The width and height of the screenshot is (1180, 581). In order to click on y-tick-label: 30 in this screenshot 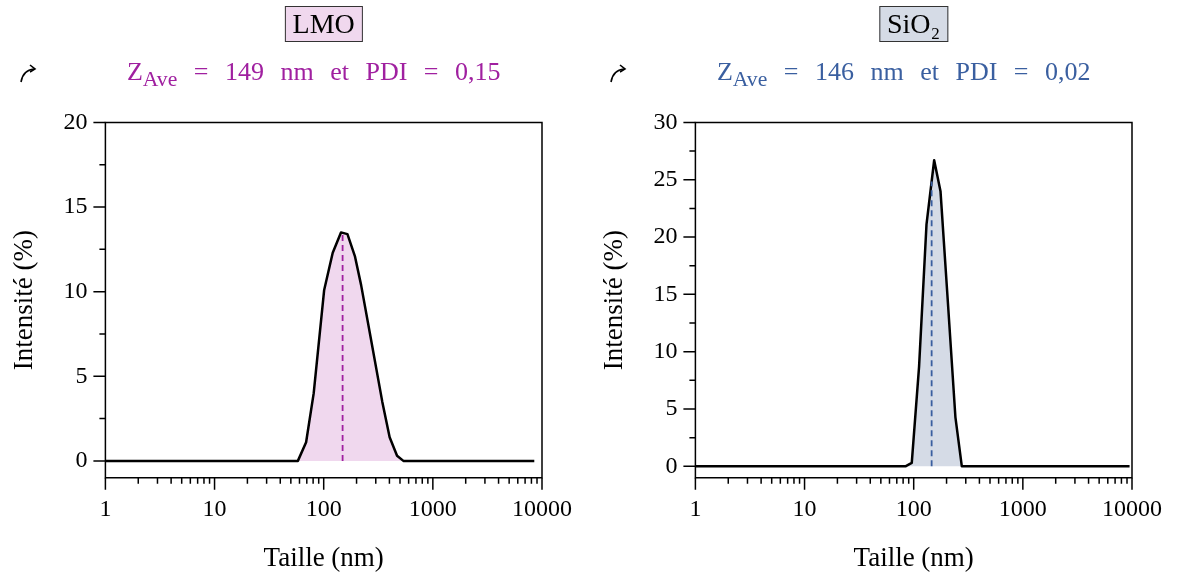, I will do `click(665, 120)`.